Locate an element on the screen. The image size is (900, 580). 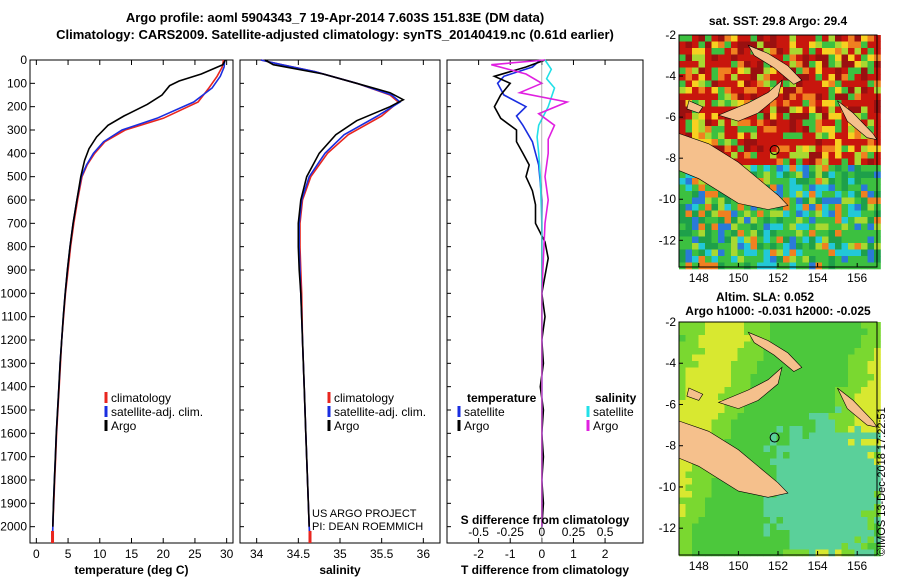
y-tick-label: 1300 is located at coordinates (13, 363).